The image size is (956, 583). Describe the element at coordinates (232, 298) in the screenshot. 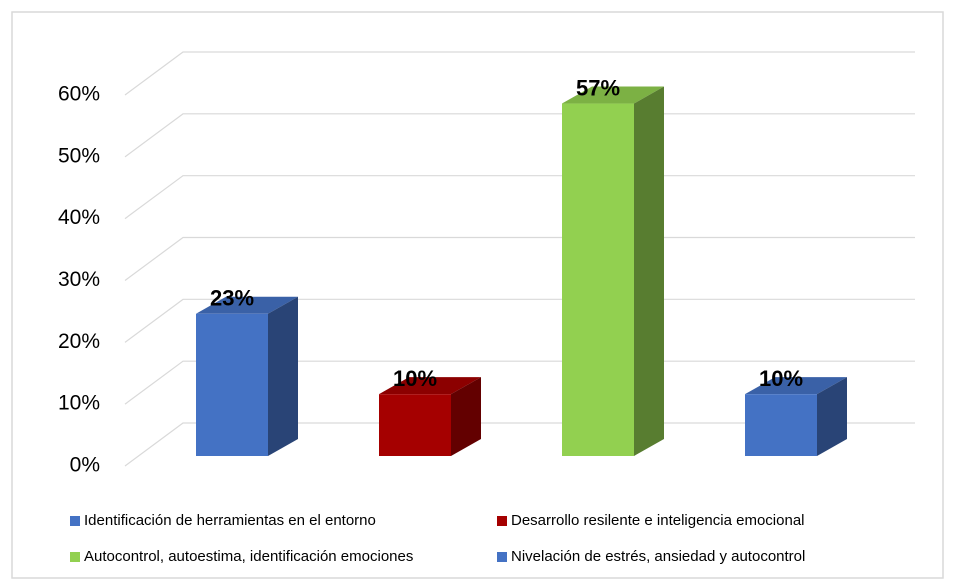

I see `value-label: 23%` at that location.